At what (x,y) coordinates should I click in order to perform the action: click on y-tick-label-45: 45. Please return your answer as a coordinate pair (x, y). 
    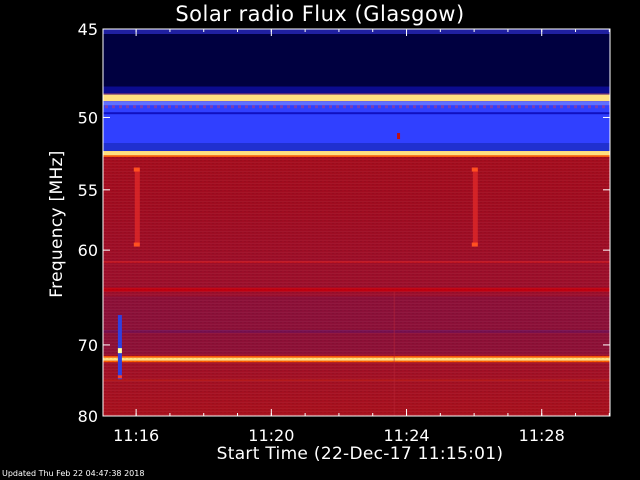
    Looking at the image, I should click on (88, 29).